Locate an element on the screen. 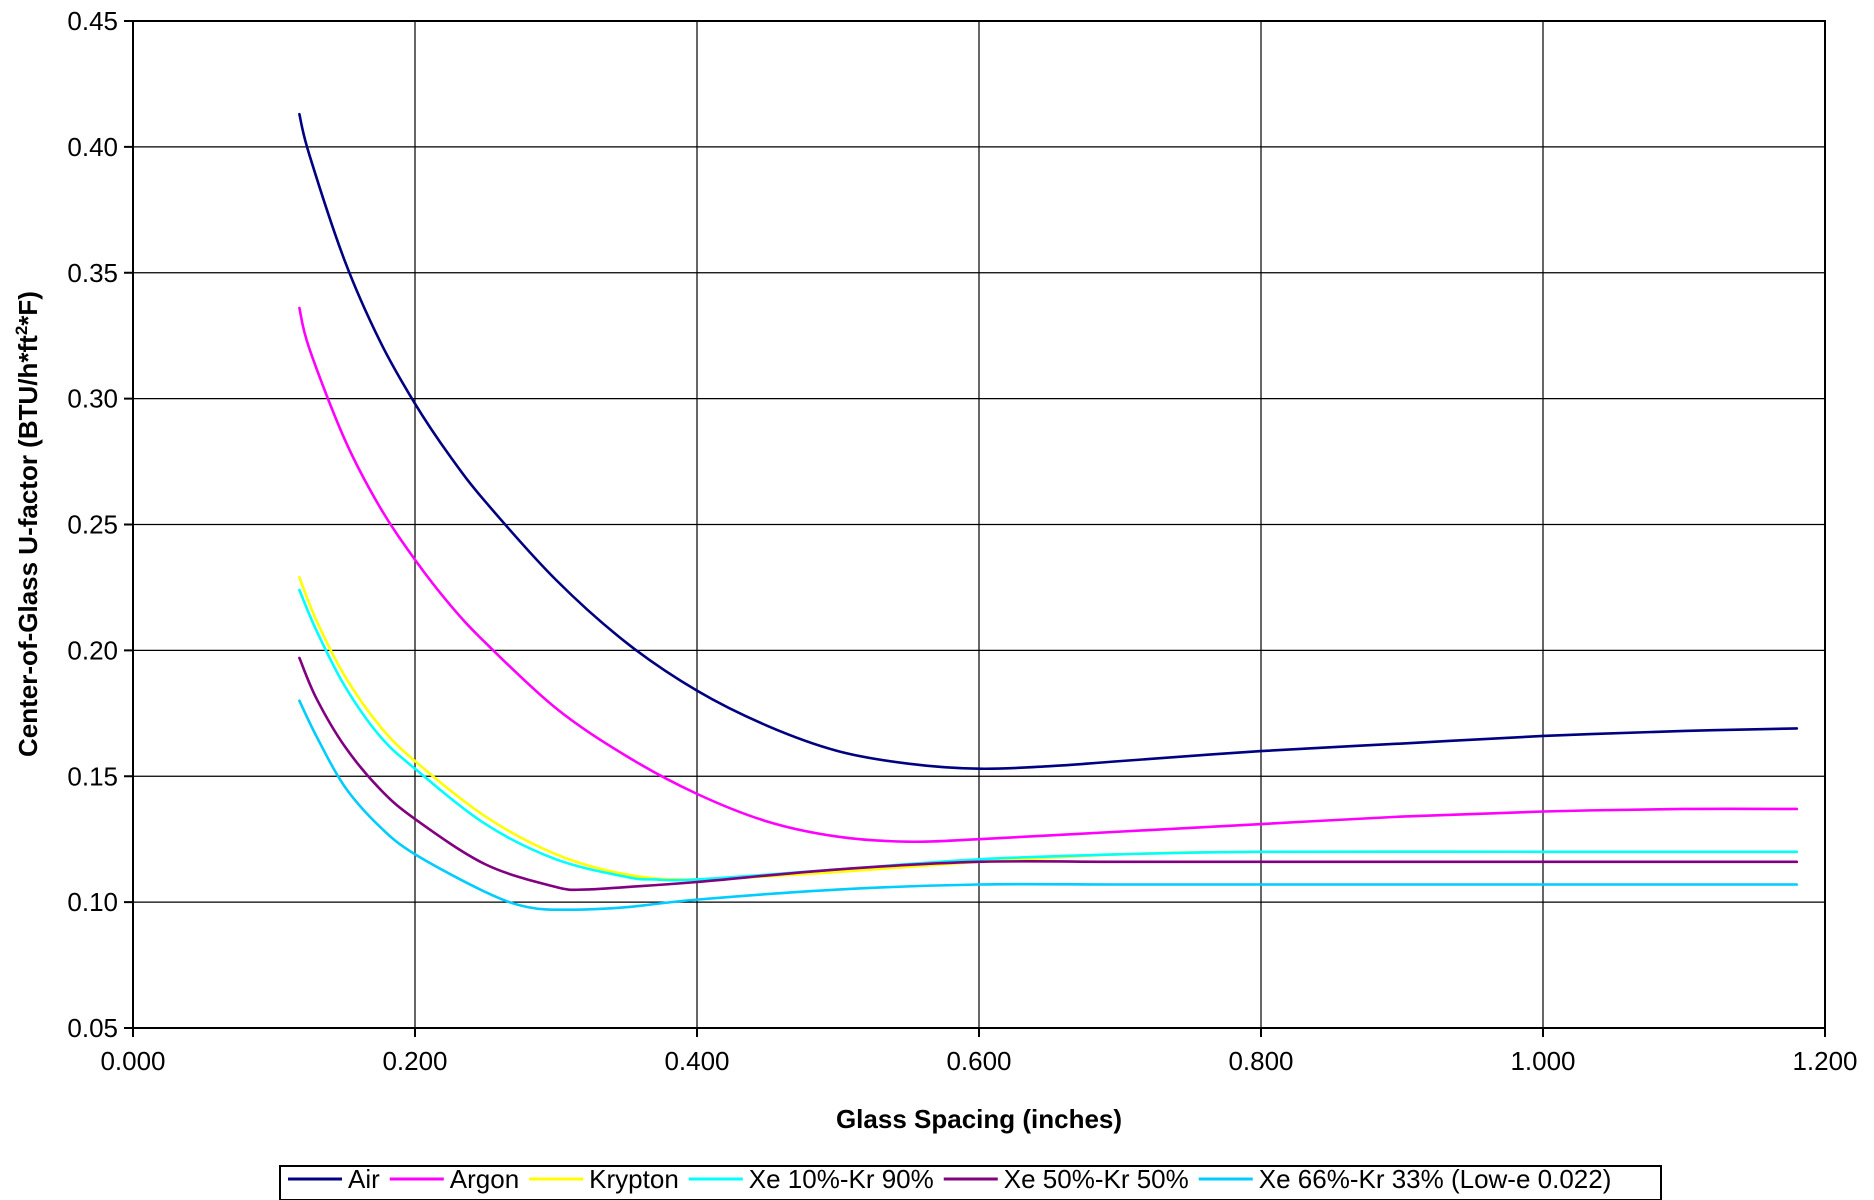 The image size is (1874, 1200). y-axis-ticks: 0.05 0.10 0.15 0.20 0.25 0.30 0.35 0.40 0.45 is located at coordinates (100, 524).